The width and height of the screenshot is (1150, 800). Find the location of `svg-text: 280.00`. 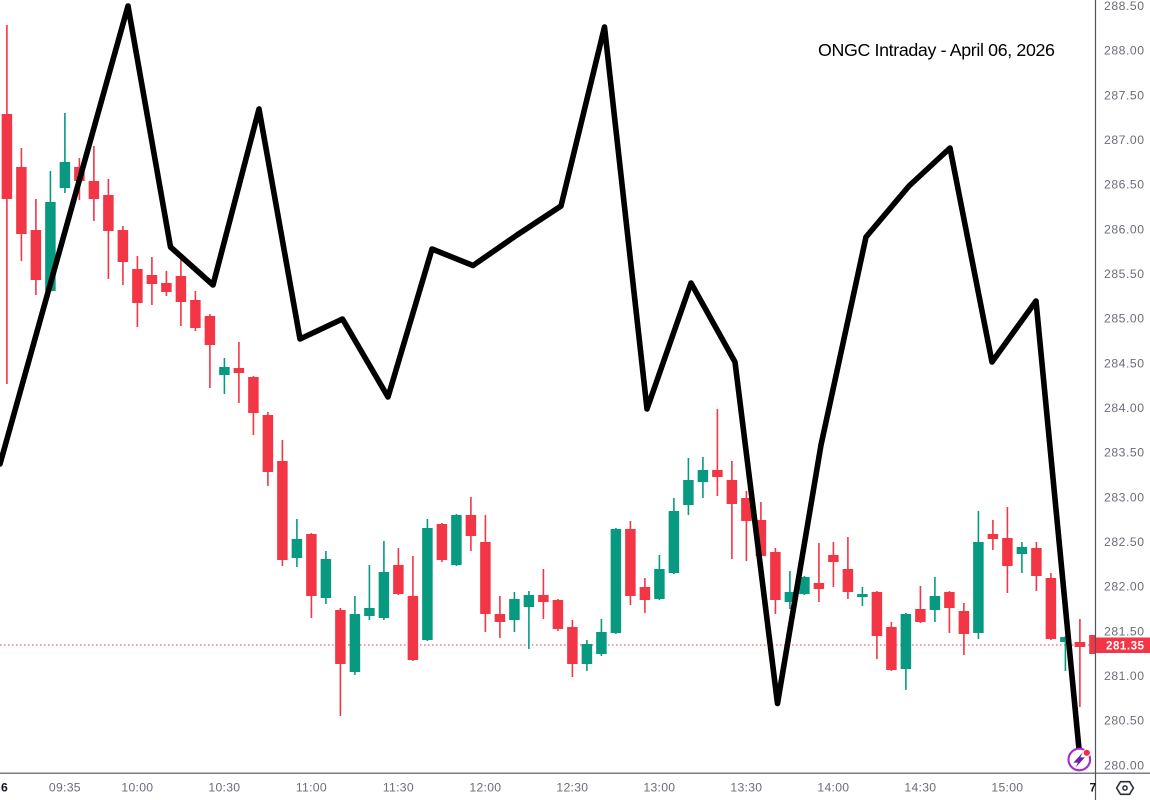

svg-text: 280.00 is located at coordinates (1124, 765).